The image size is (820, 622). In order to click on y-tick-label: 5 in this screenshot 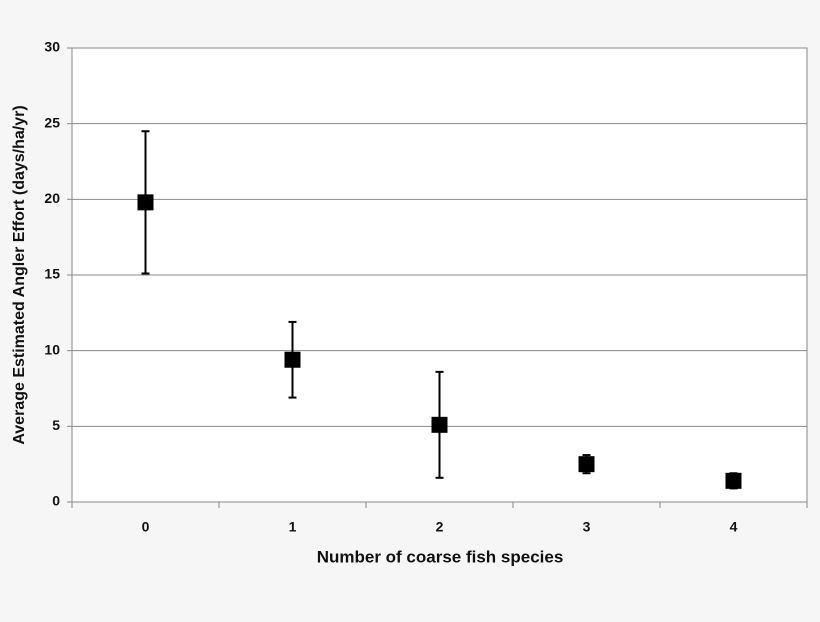, I will do `click(56, 425)`.